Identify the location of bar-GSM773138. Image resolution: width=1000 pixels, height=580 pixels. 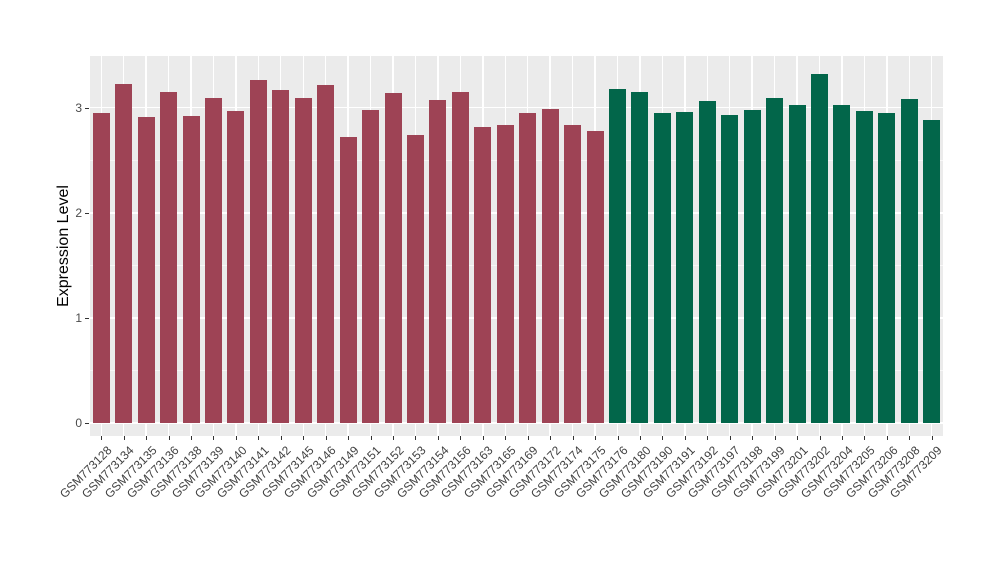
(191, 269).